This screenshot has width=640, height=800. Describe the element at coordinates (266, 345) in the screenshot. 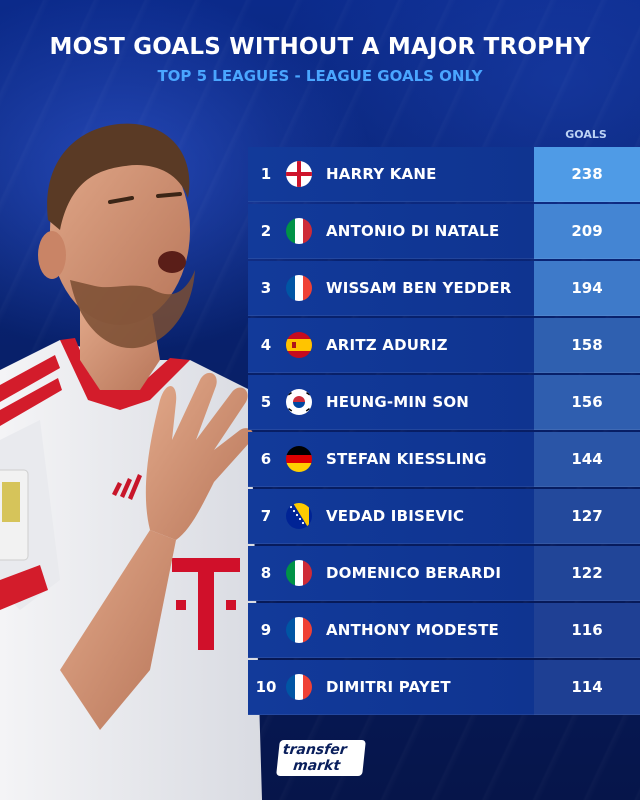

I see `rank-label: 4` at that location.